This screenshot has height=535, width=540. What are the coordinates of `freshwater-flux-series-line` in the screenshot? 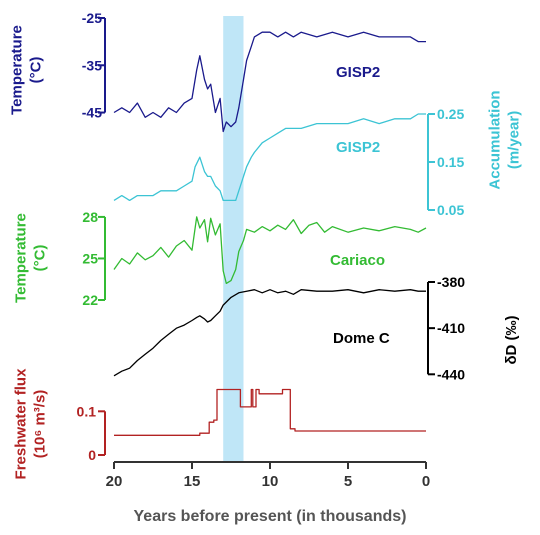 It's located at (270, 412).